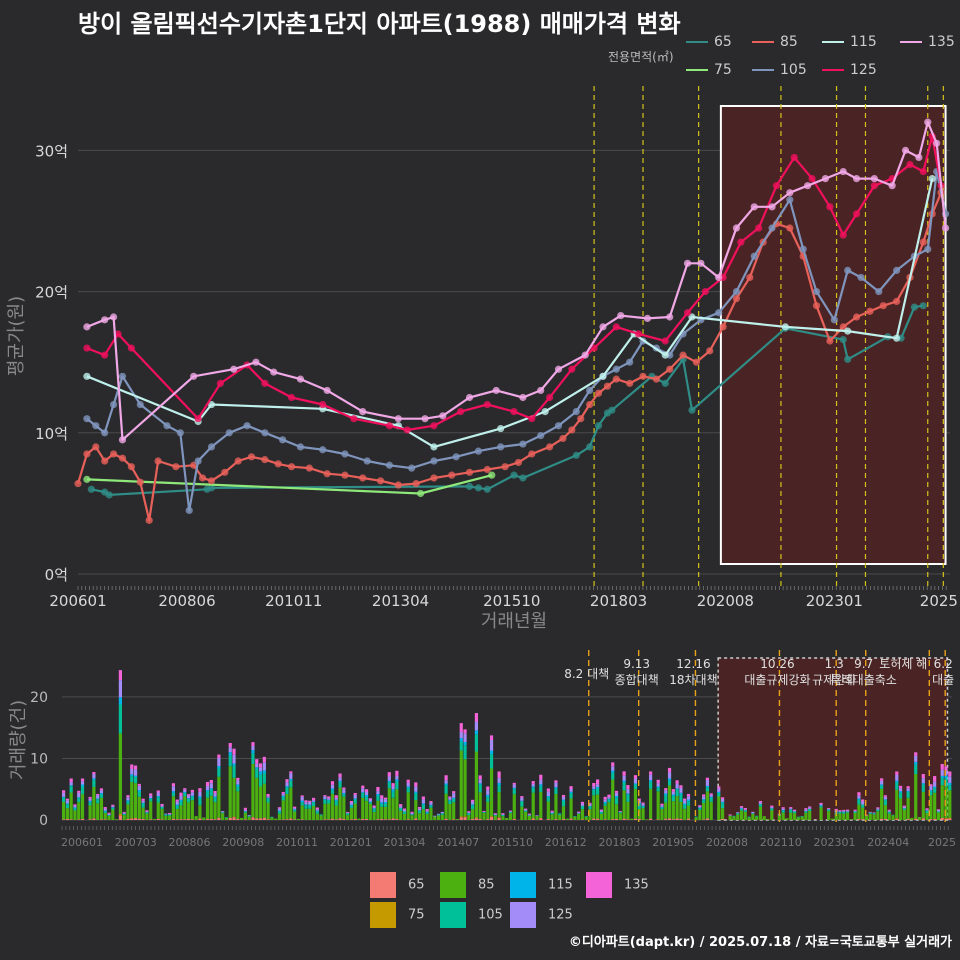 This screenshot has width=960, height=960. Describe the element at coordinates (514, 621) in the screenshot. I see `x-axis-label: 거래년월` at that location.